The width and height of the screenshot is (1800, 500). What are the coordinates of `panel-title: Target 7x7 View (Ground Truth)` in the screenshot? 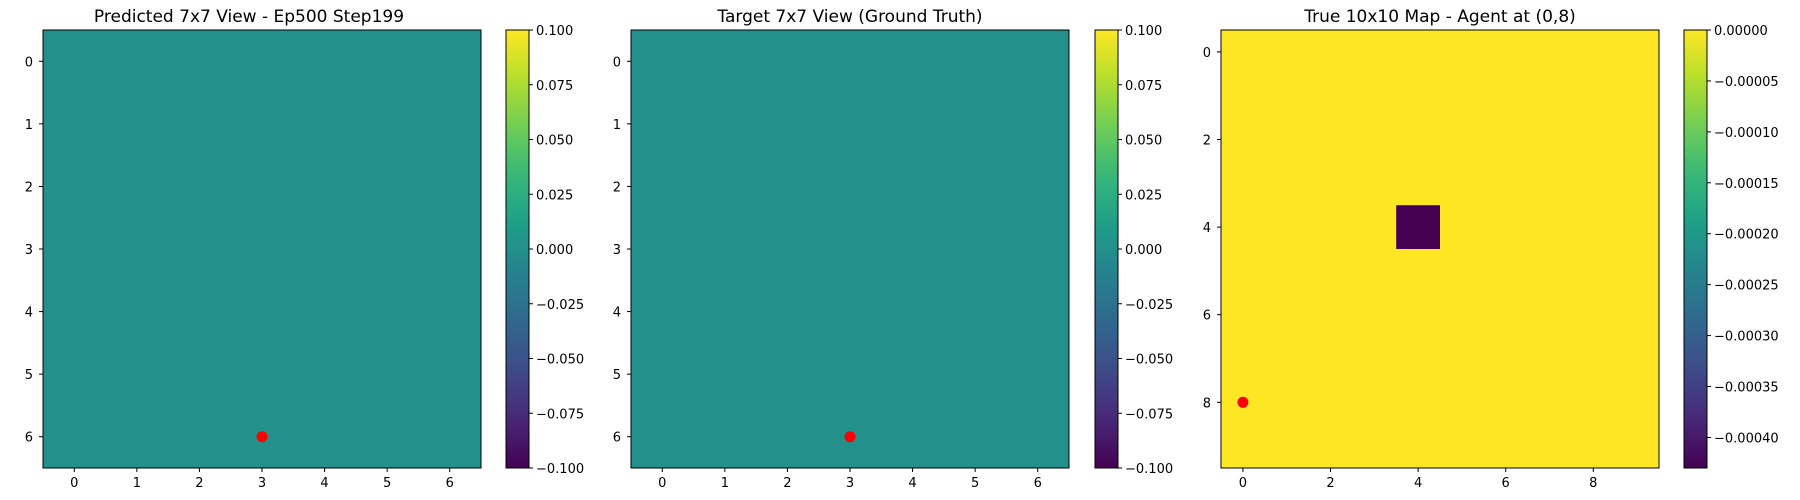 It's located at (849, 17).